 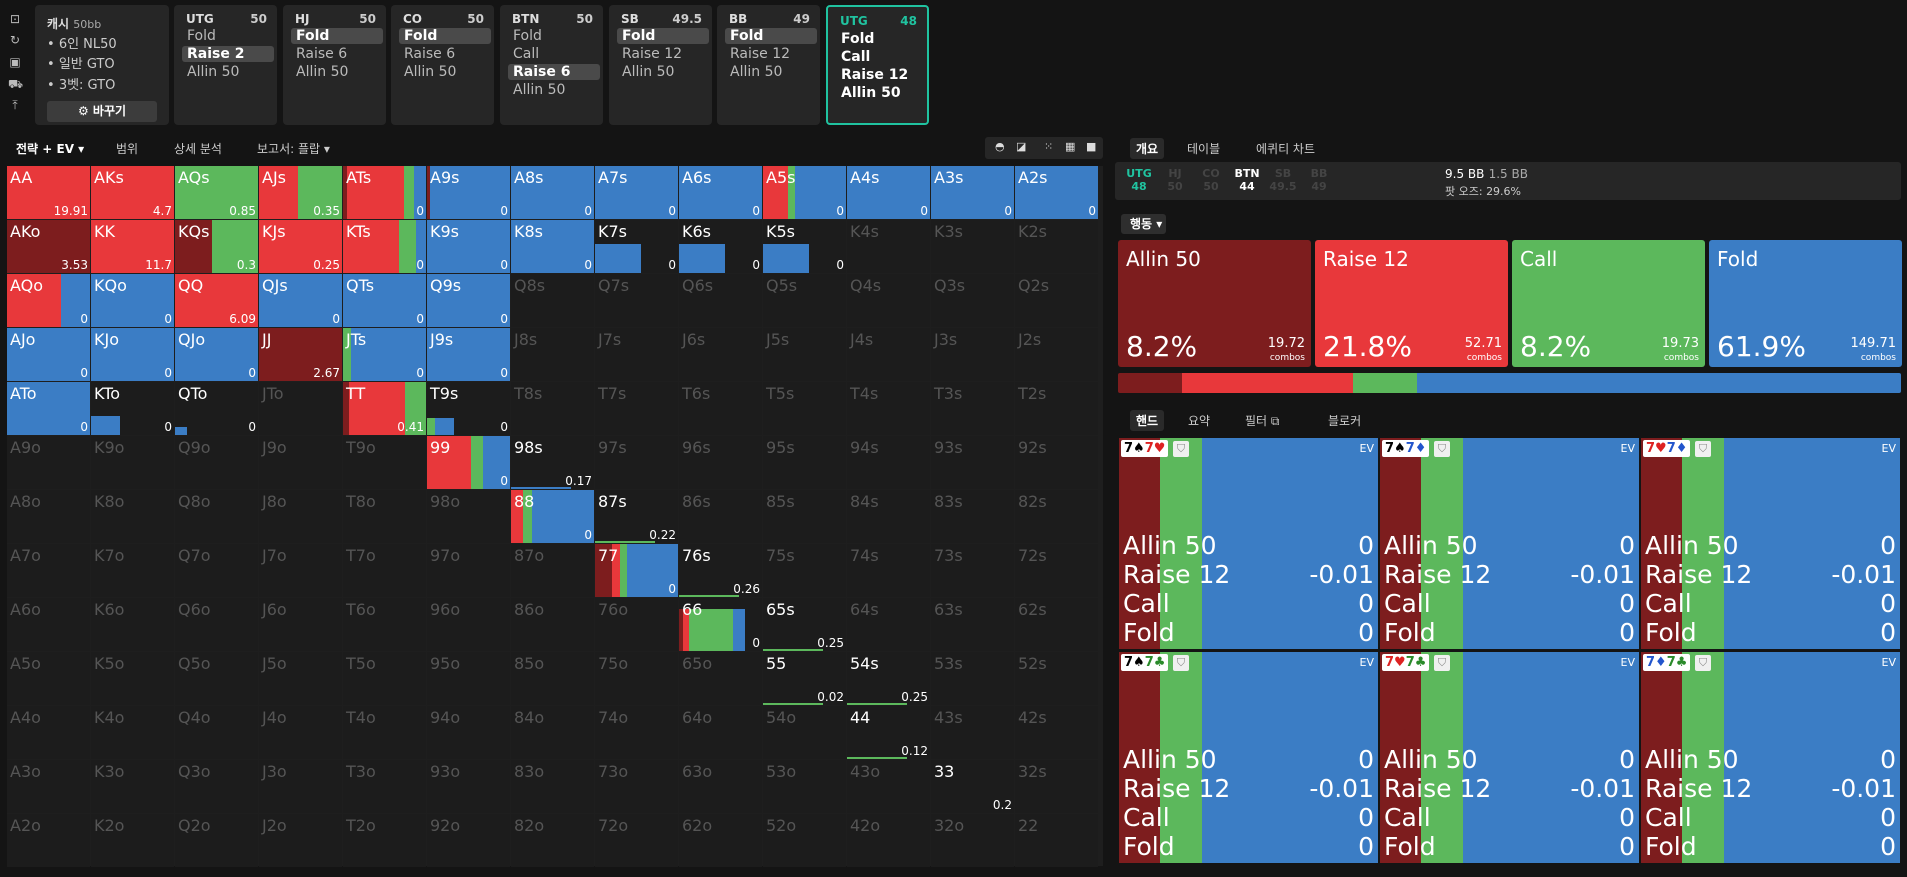 What do you see at coordinates (636, 354) in the screenshot?
I see `hand-cell-J7s: J7s` at bounding box center [636, 354].